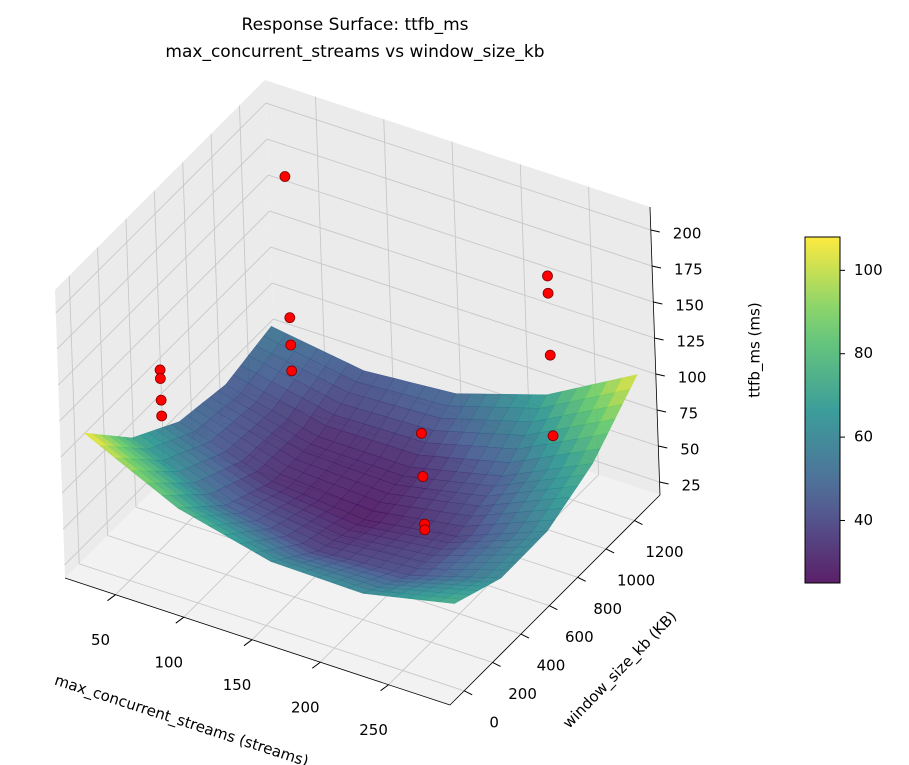 Image resolution: width=909 pixels, height=765 pixels. What do you see at coordinates (636, 580) in the screenshot?
I see `y-tick-label: 1000` at bounding box center [636, 580].